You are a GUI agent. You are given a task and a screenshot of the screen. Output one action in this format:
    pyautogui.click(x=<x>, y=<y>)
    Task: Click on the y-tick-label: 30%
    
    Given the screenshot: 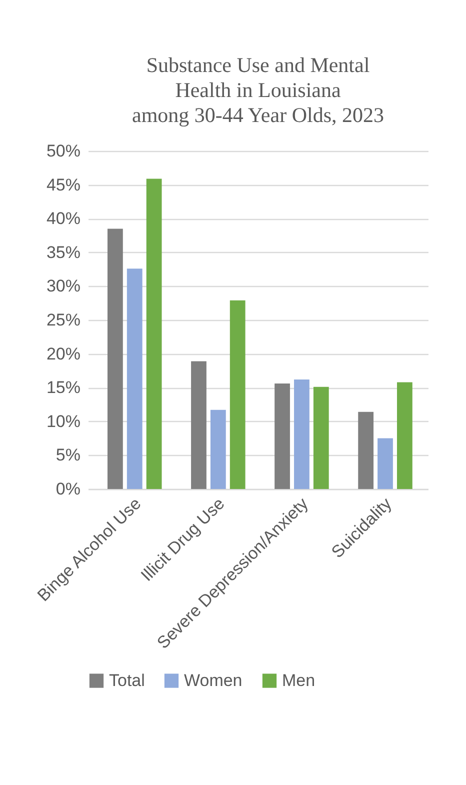 What is the action you would take?
    pyautogui.click(x=63, y=286)
    